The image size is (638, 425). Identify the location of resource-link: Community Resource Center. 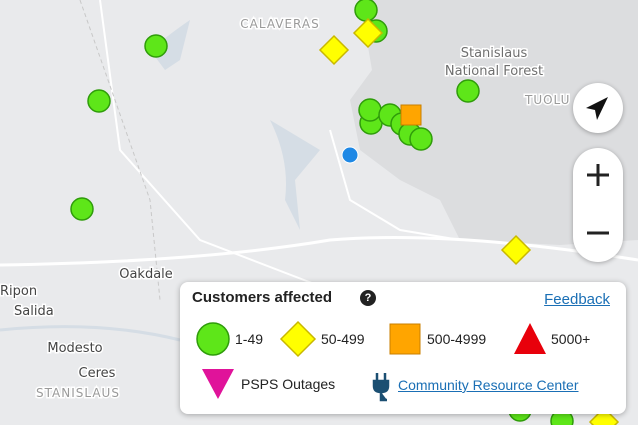
(488, 385).